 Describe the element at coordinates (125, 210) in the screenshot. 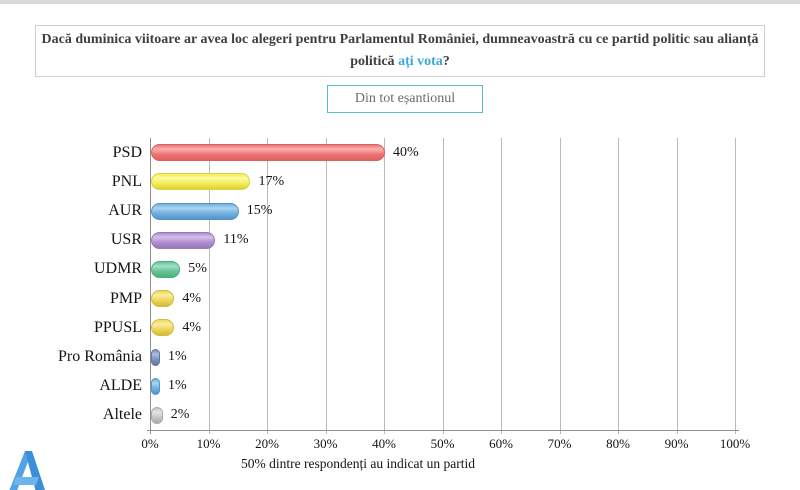

I see `category-label: AUR` at that location.